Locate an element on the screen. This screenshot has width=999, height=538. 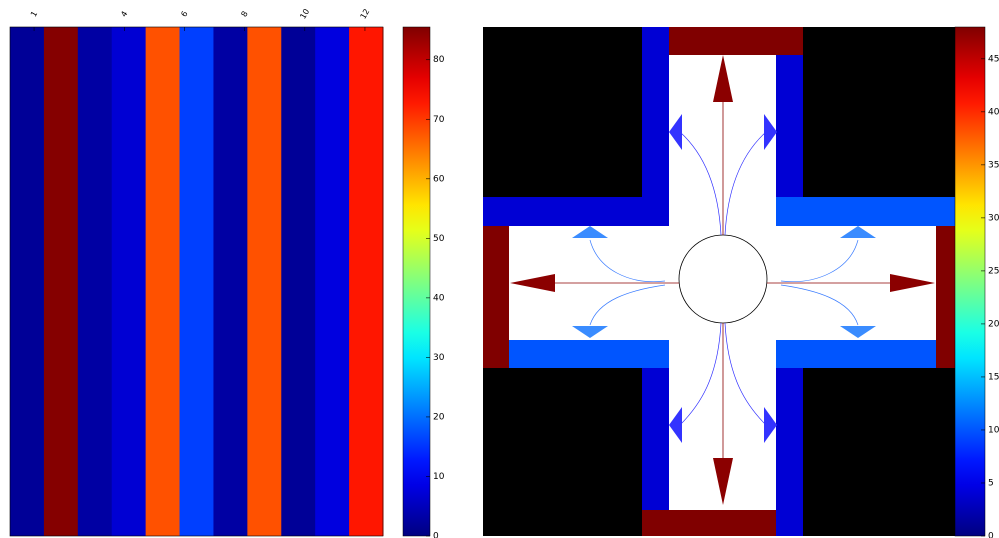
x-tick-label: 10 is located at coordinates (304, 13).